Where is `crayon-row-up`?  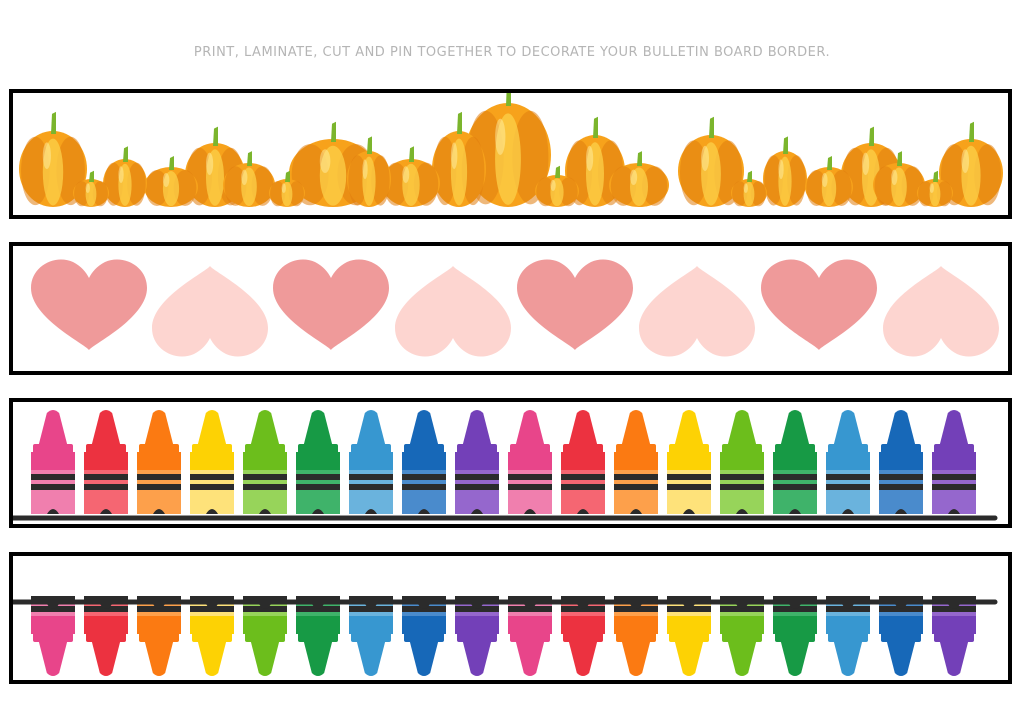 crayon-row-up is located at coordinates (505, 465).